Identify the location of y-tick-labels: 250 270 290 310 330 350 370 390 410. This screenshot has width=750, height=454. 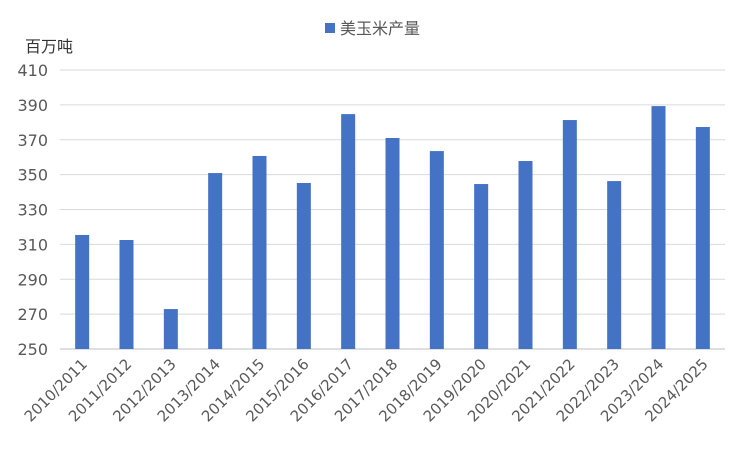
(32, 210).